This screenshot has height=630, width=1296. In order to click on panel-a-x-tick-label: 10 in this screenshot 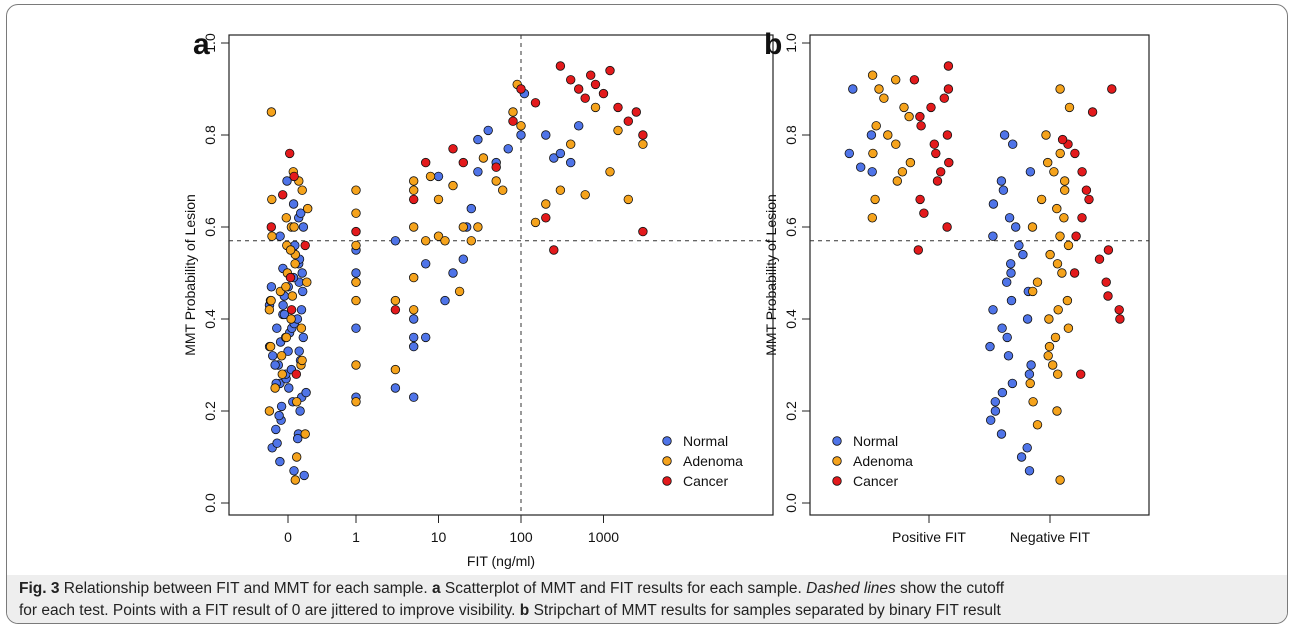, I will do `click(439, 537)`.